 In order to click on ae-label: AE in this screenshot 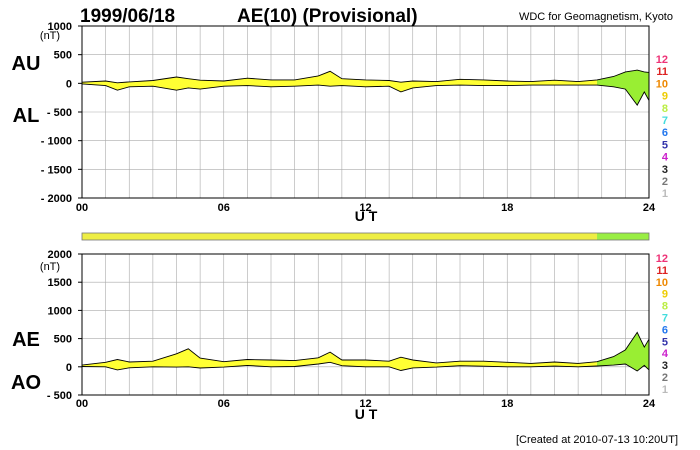, I will do `click(26, 340)`.